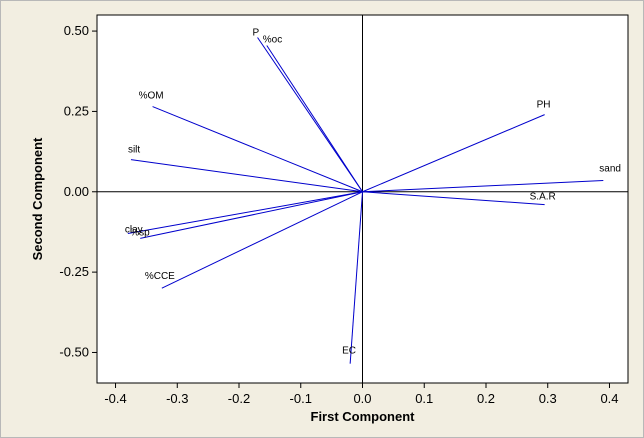 This screenshot has width=644, height=438. I want to click on x-tick-label: -0.2, so click(239, 398).